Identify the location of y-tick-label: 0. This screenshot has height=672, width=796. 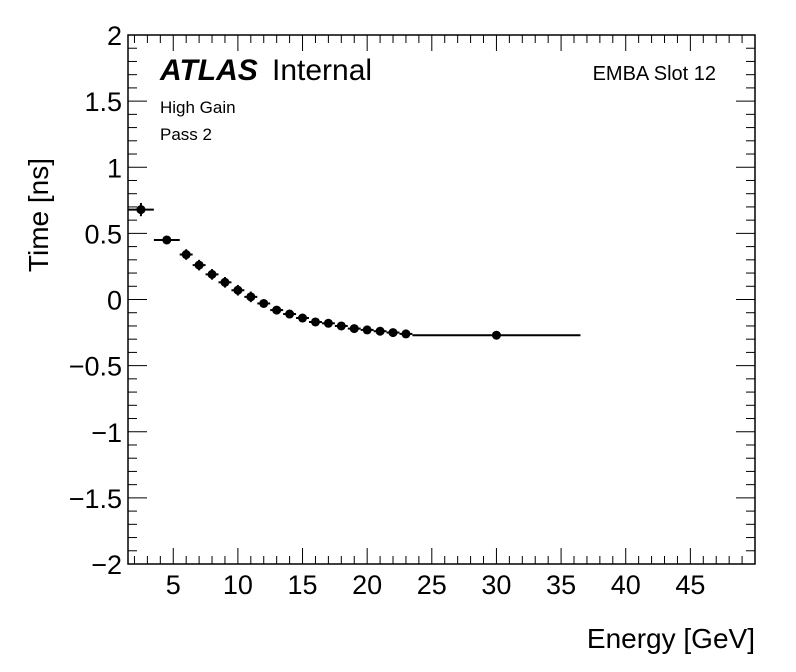
(114, 301).